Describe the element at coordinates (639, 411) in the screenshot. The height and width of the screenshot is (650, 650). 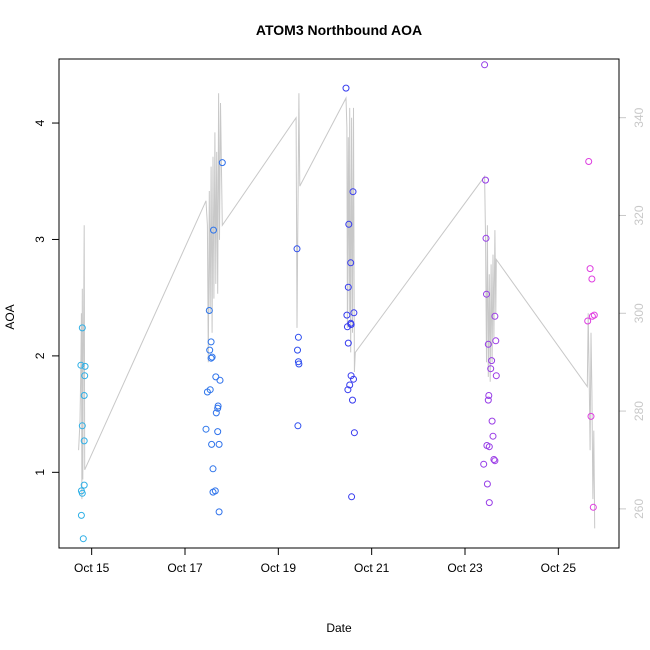
I see `y2-tick-label-1: 280` at that location.